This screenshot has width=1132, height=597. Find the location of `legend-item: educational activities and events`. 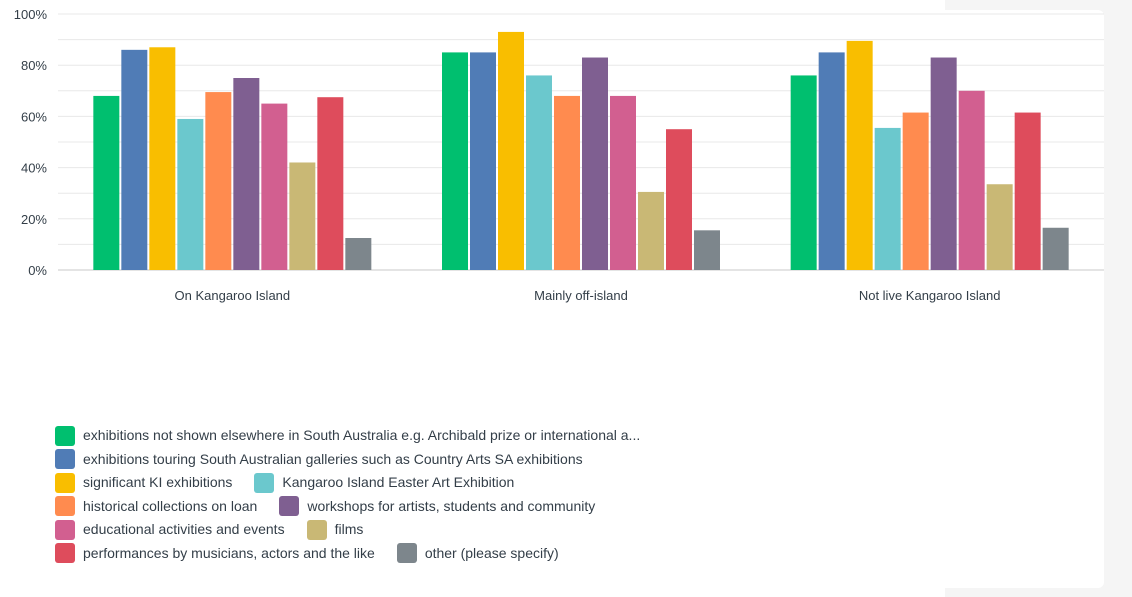

legend-item: educational activities and events is located at coordinates (170, 530).